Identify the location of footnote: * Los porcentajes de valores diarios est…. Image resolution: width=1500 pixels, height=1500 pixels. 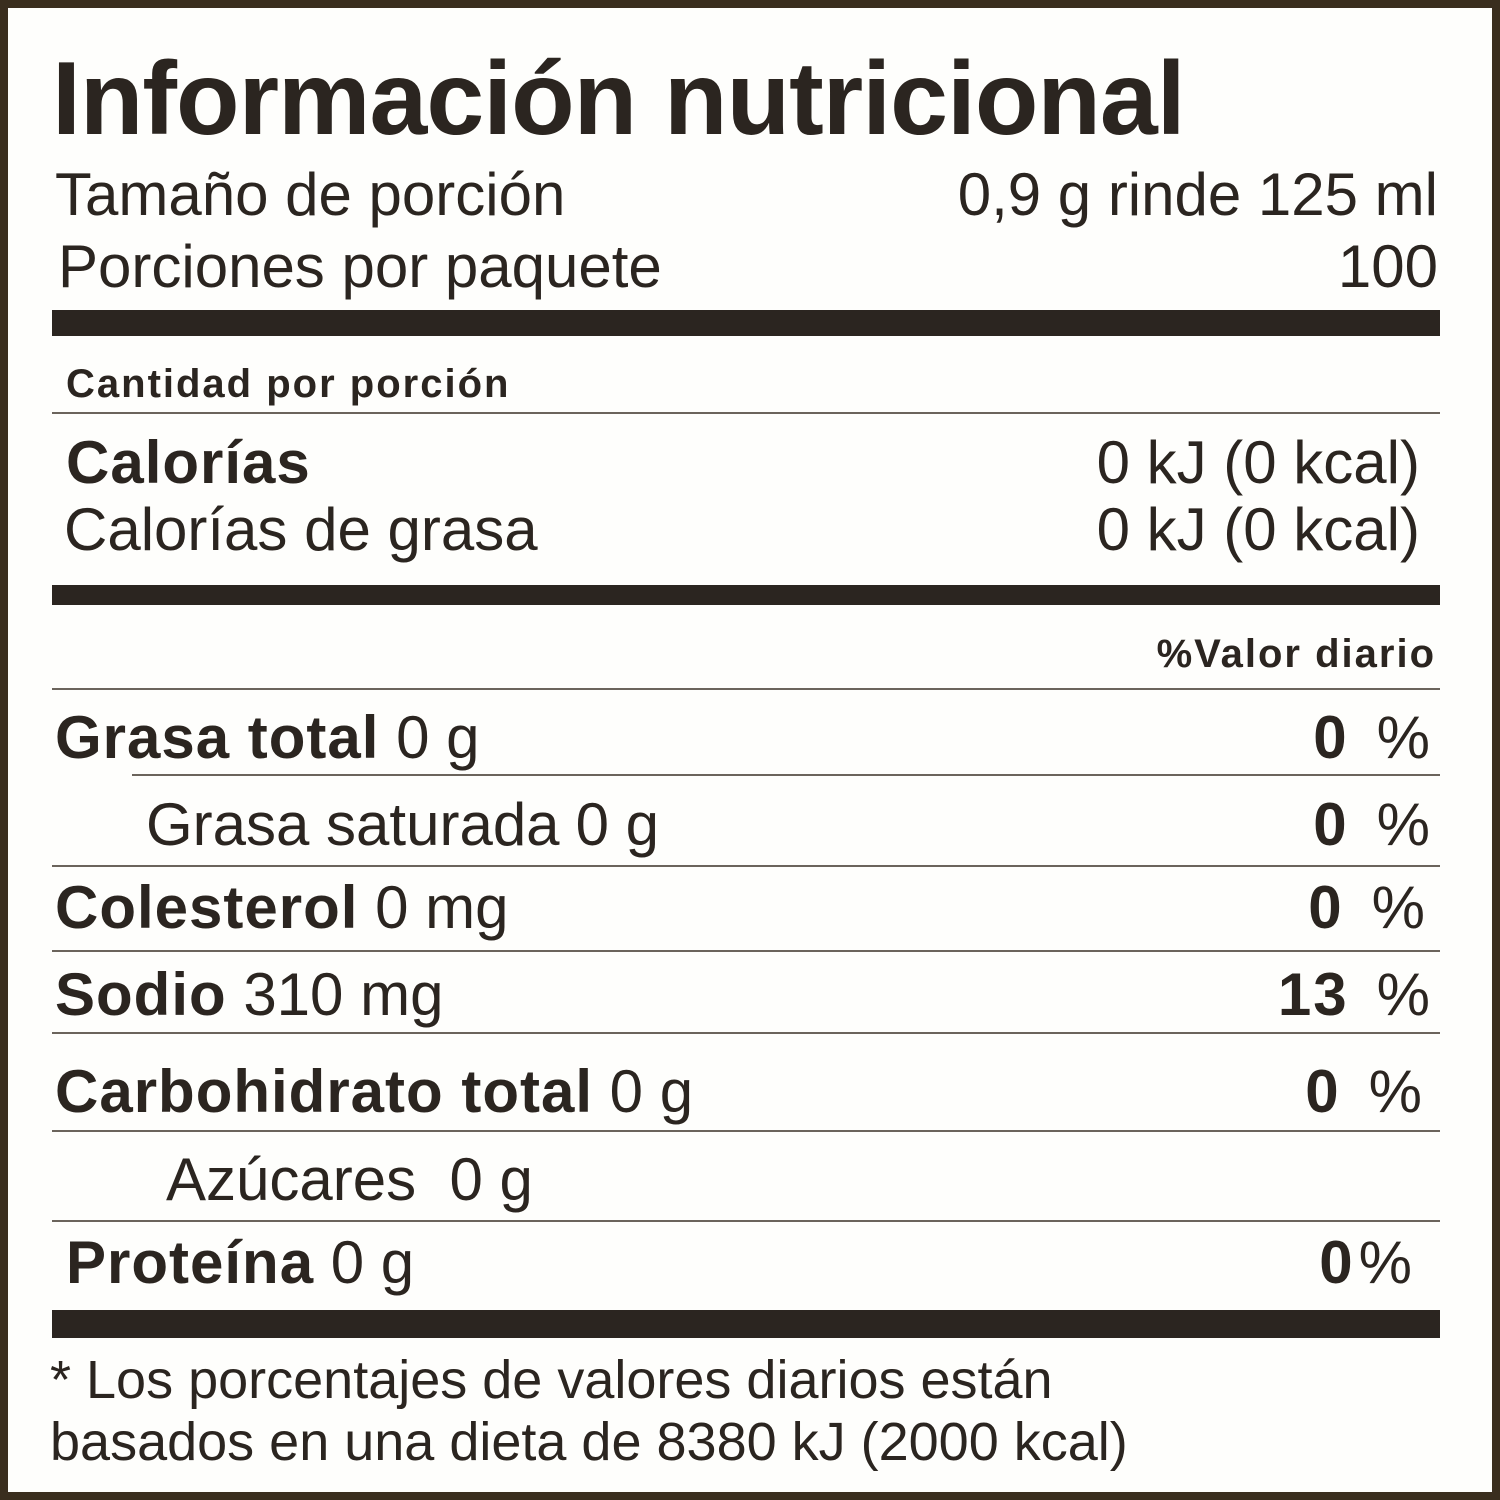
(589, 1411).